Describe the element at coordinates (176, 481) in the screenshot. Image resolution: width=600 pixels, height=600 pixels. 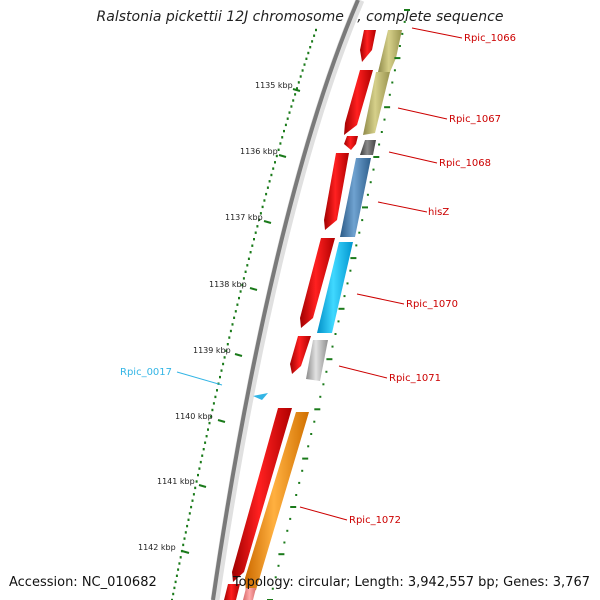
I see `scale-label-1141: 1141 kbp` at that location.